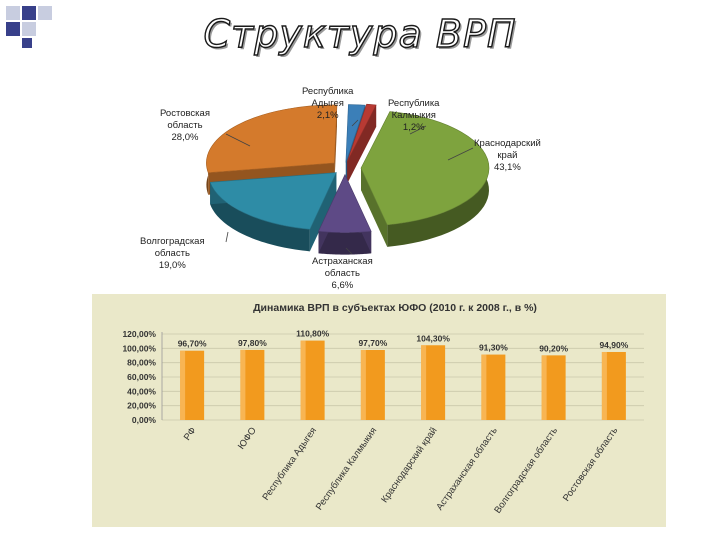 This screenshot has width=720, height=540. Describe the element at coordinates (526, 470) in the screenshot. I see `bar-category-label: Волгоградская область` at that location.